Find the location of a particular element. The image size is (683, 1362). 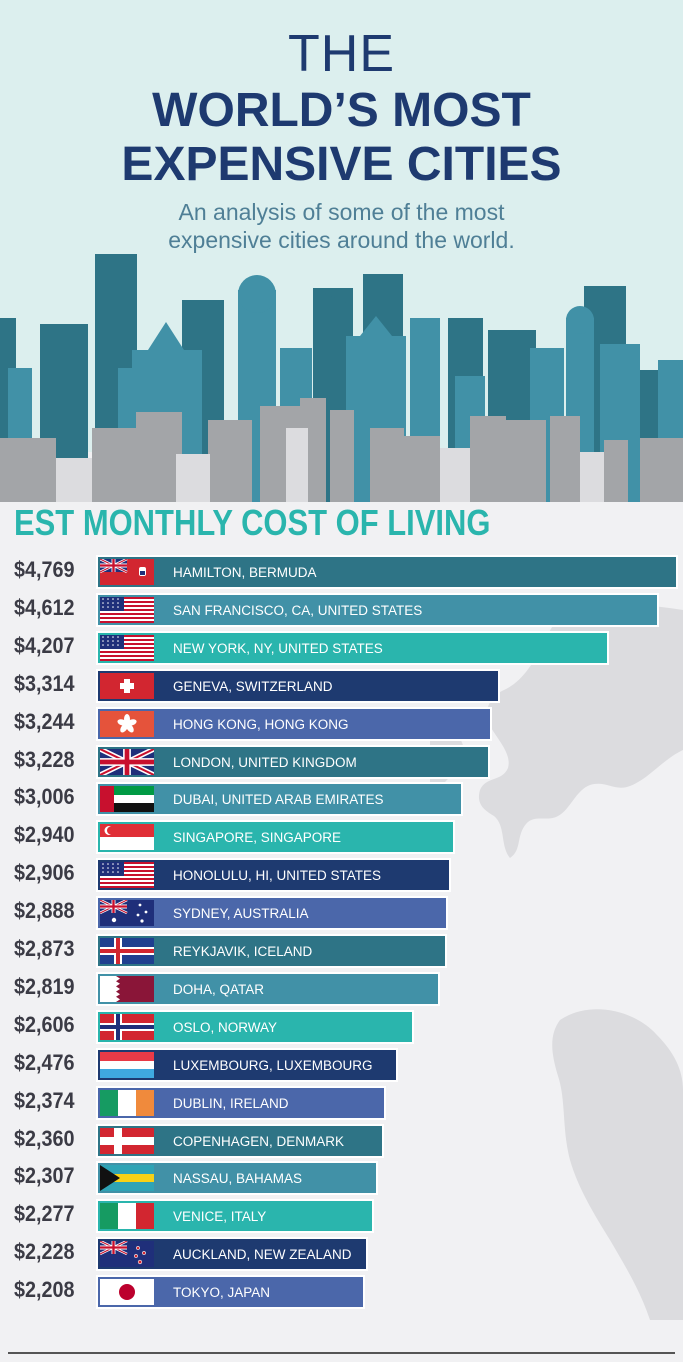

value-label: $2,208 is located at coordinates (44, 1290).